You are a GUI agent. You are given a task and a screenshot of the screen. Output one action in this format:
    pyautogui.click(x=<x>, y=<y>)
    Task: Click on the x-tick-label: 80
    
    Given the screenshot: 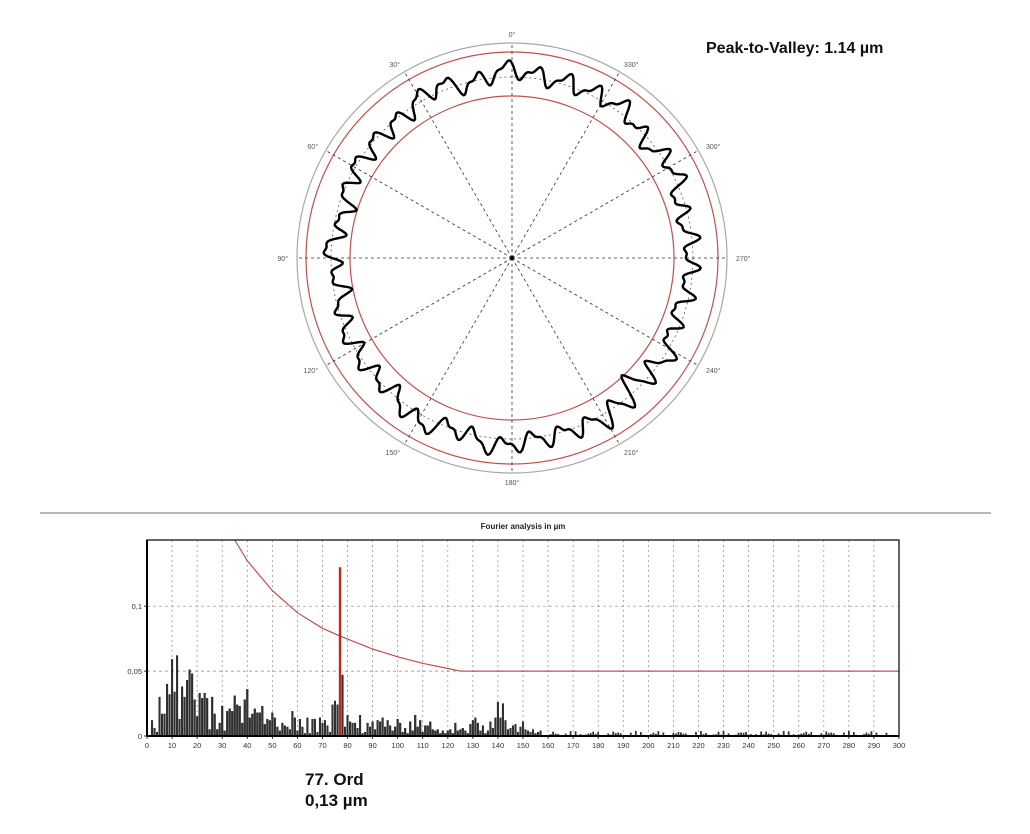 What is the action you would take?
    pyautogui.click(x=347, y=745)
    